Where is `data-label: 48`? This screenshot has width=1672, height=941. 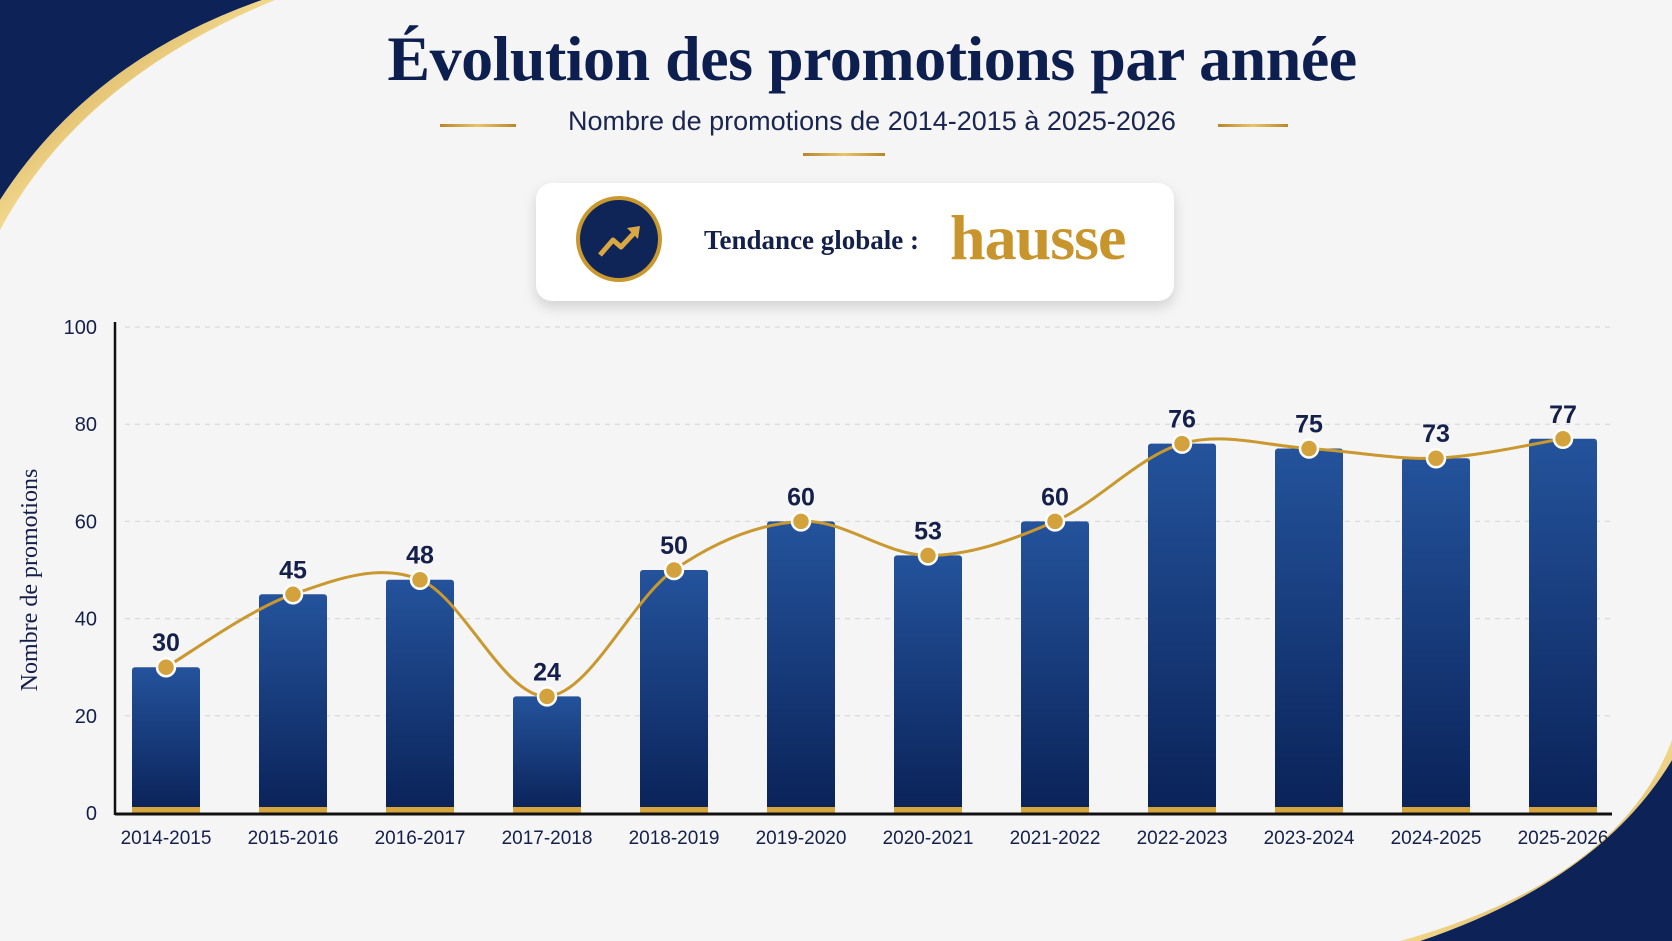
data-label: 48 is located at coordinates (420, 556).